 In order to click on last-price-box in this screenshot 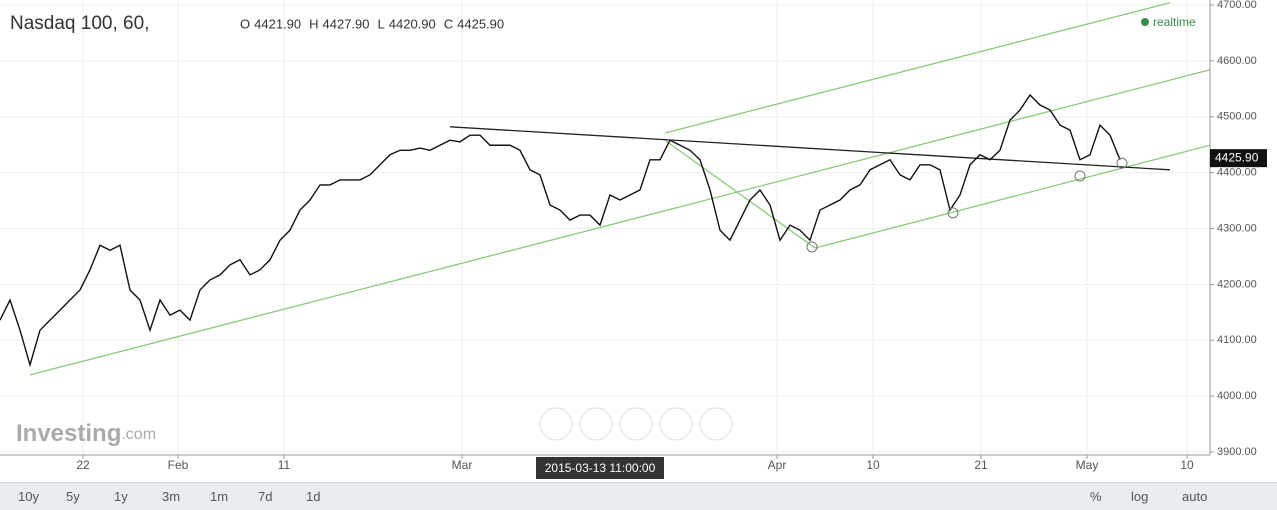, I will do `click(1238, 158)`.